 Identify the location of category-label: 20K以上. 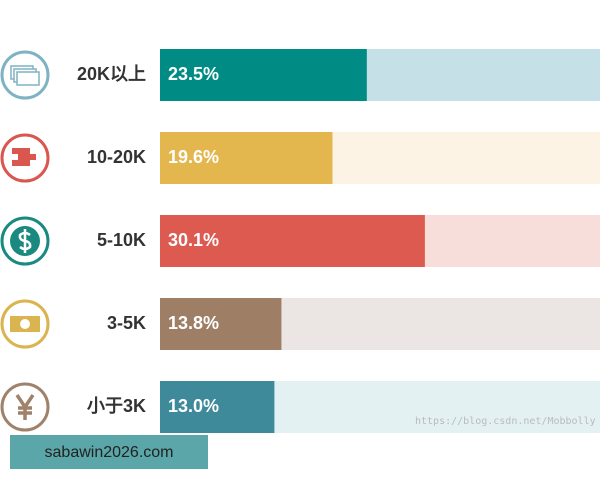
(111, 74).